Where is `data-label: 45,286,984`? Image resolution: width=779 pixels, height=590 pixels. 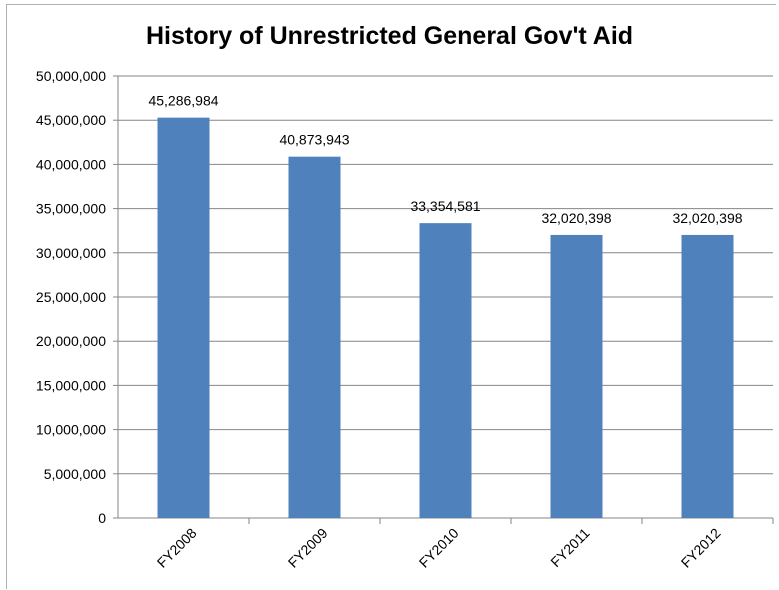
data-label: 45,286,984 is located at coordinates (183, 101).